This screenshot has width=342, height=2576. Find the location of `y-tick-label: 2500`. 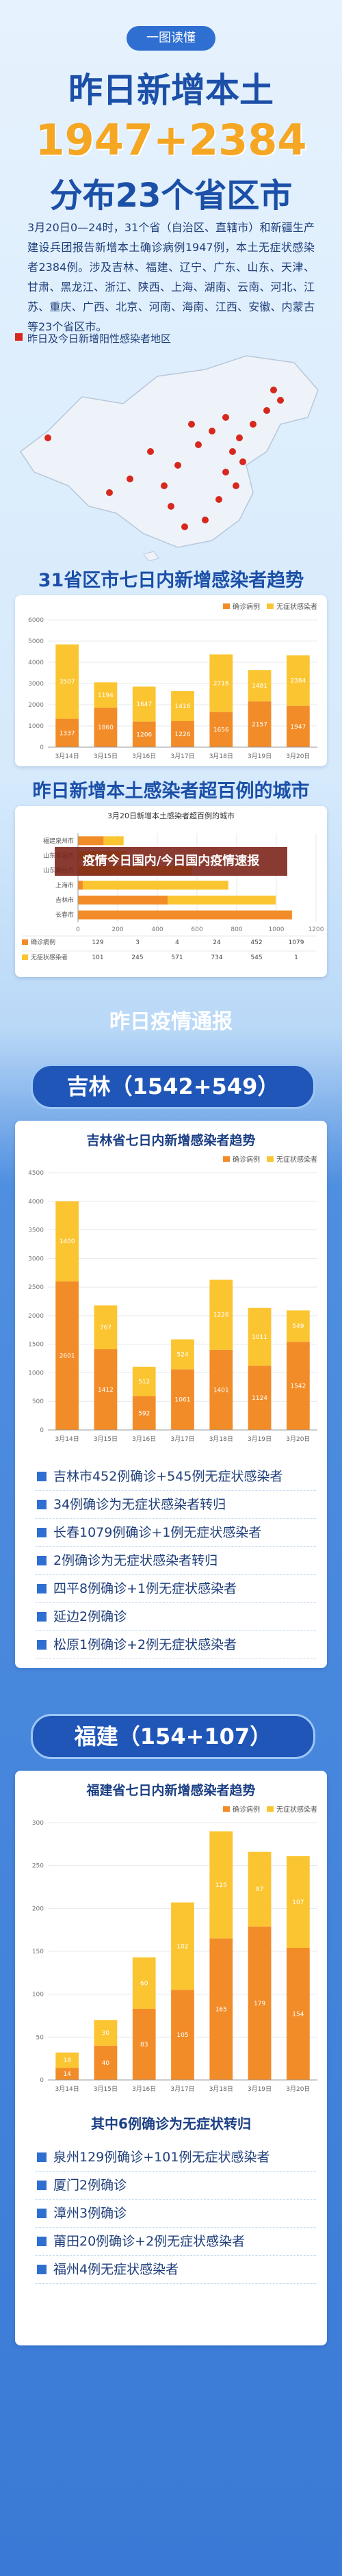

y-tick-label: 2500 is located at coordinates (36, 1287).